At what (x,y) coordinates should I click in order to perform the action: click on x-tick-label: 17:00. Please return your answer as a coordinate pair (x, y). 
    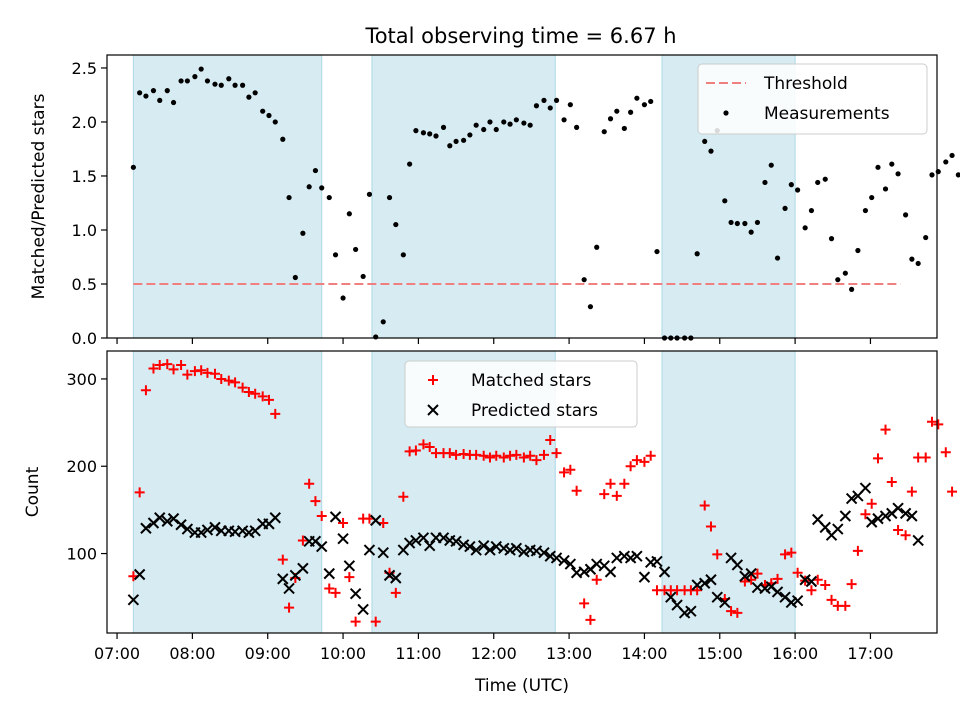
    Looking at the image, I should click on (870, 653).